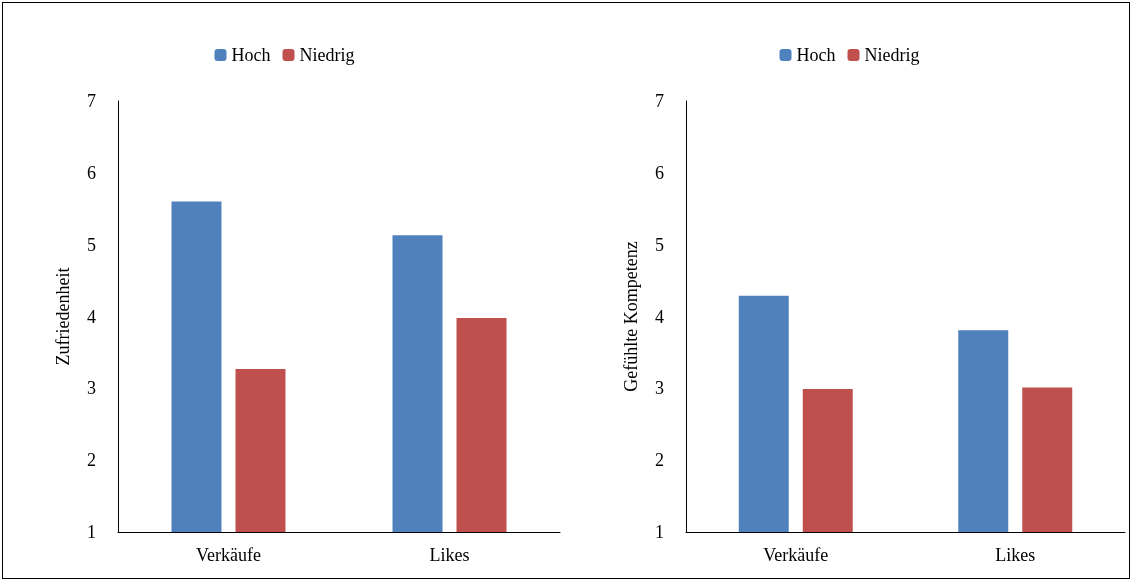 The image size is (1134, 583). I want to click on y-axis-title: Zufriedenheit, so click(63, 316).